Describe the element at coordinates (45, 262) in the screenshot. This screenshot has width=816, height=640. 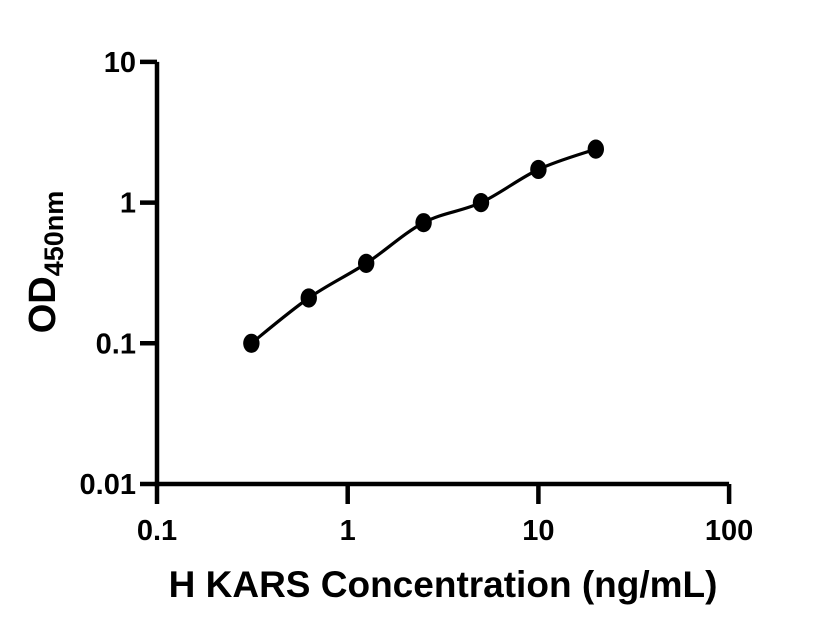
I see `y-axis-title: OD450nm` at that location.